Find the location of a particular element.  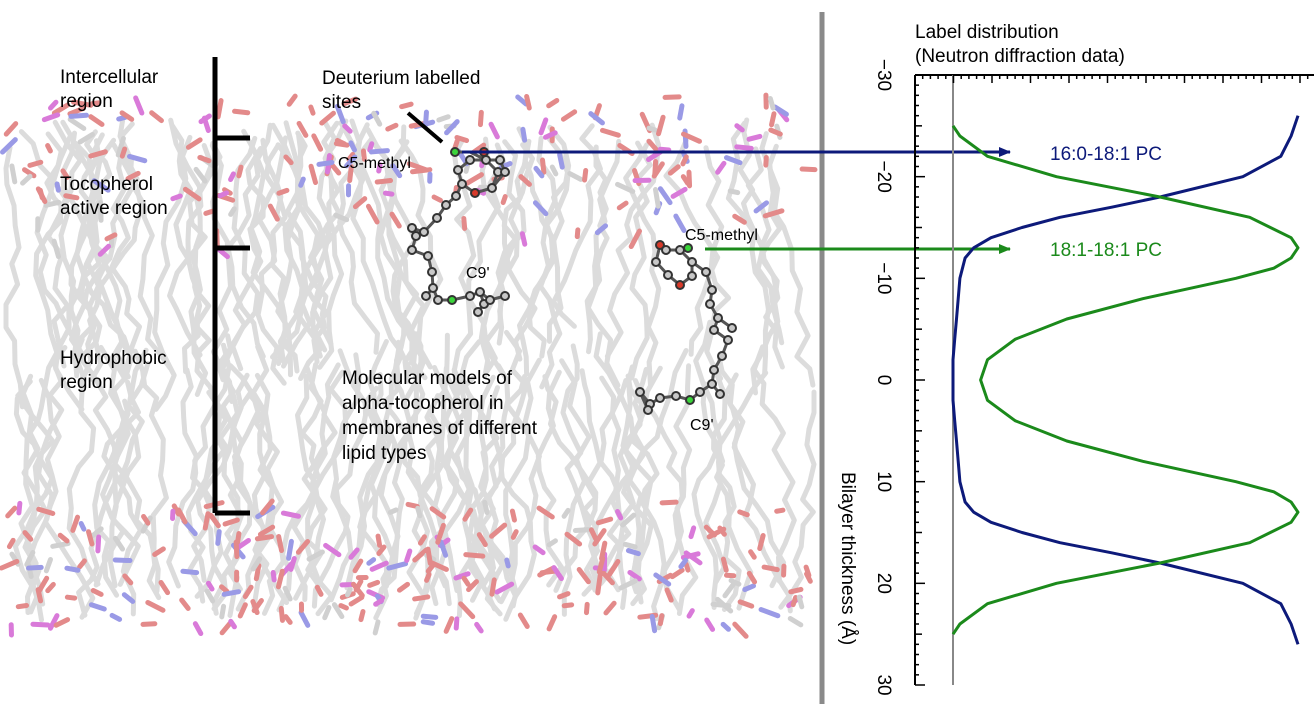

series-label-18-1-18-1: 18:1-18:1 PC is located at coordinates (1106, 250).